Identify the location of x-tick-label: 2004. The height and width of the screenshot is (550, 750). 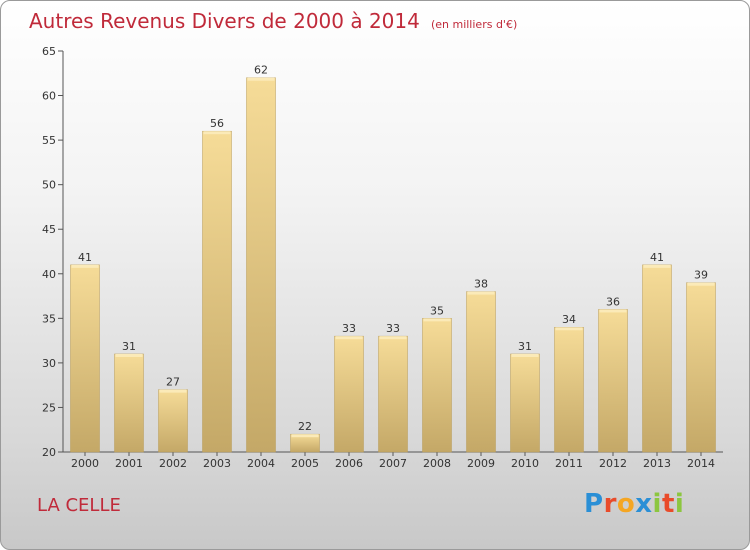
(261, 463).